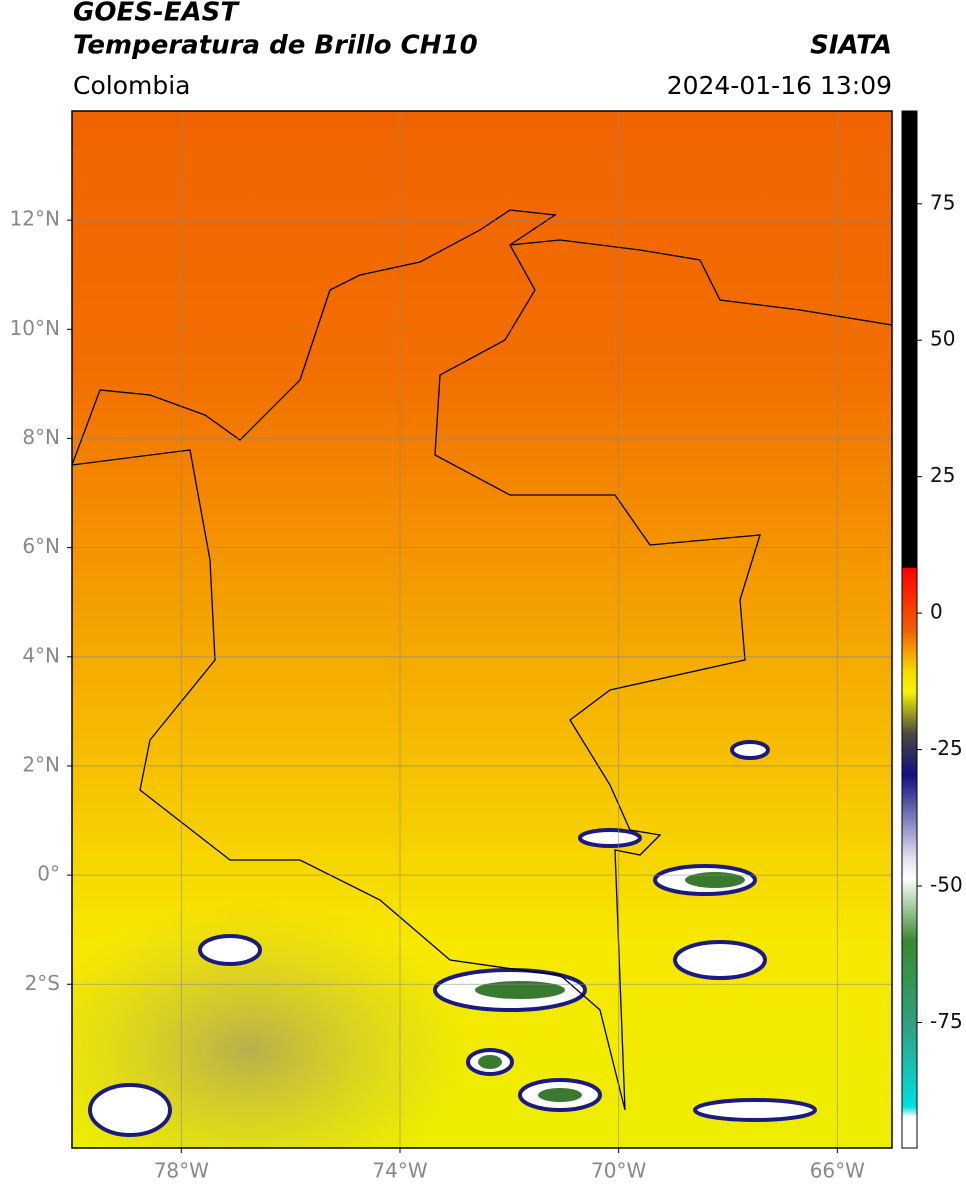  I want to click on y-tick-label: 12°N, so click(35, 219).